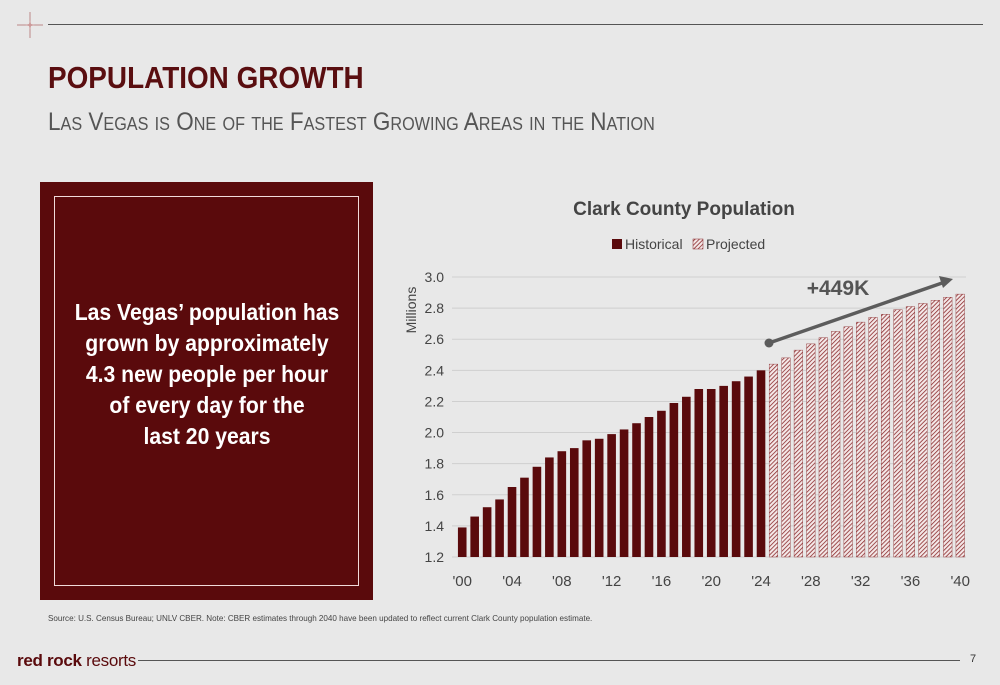 The height and width of the screenshot is (685, 1000). Describe the element at coordinates (698, 244) in the screenshot. I see `legend-swatch-projected` at that location.